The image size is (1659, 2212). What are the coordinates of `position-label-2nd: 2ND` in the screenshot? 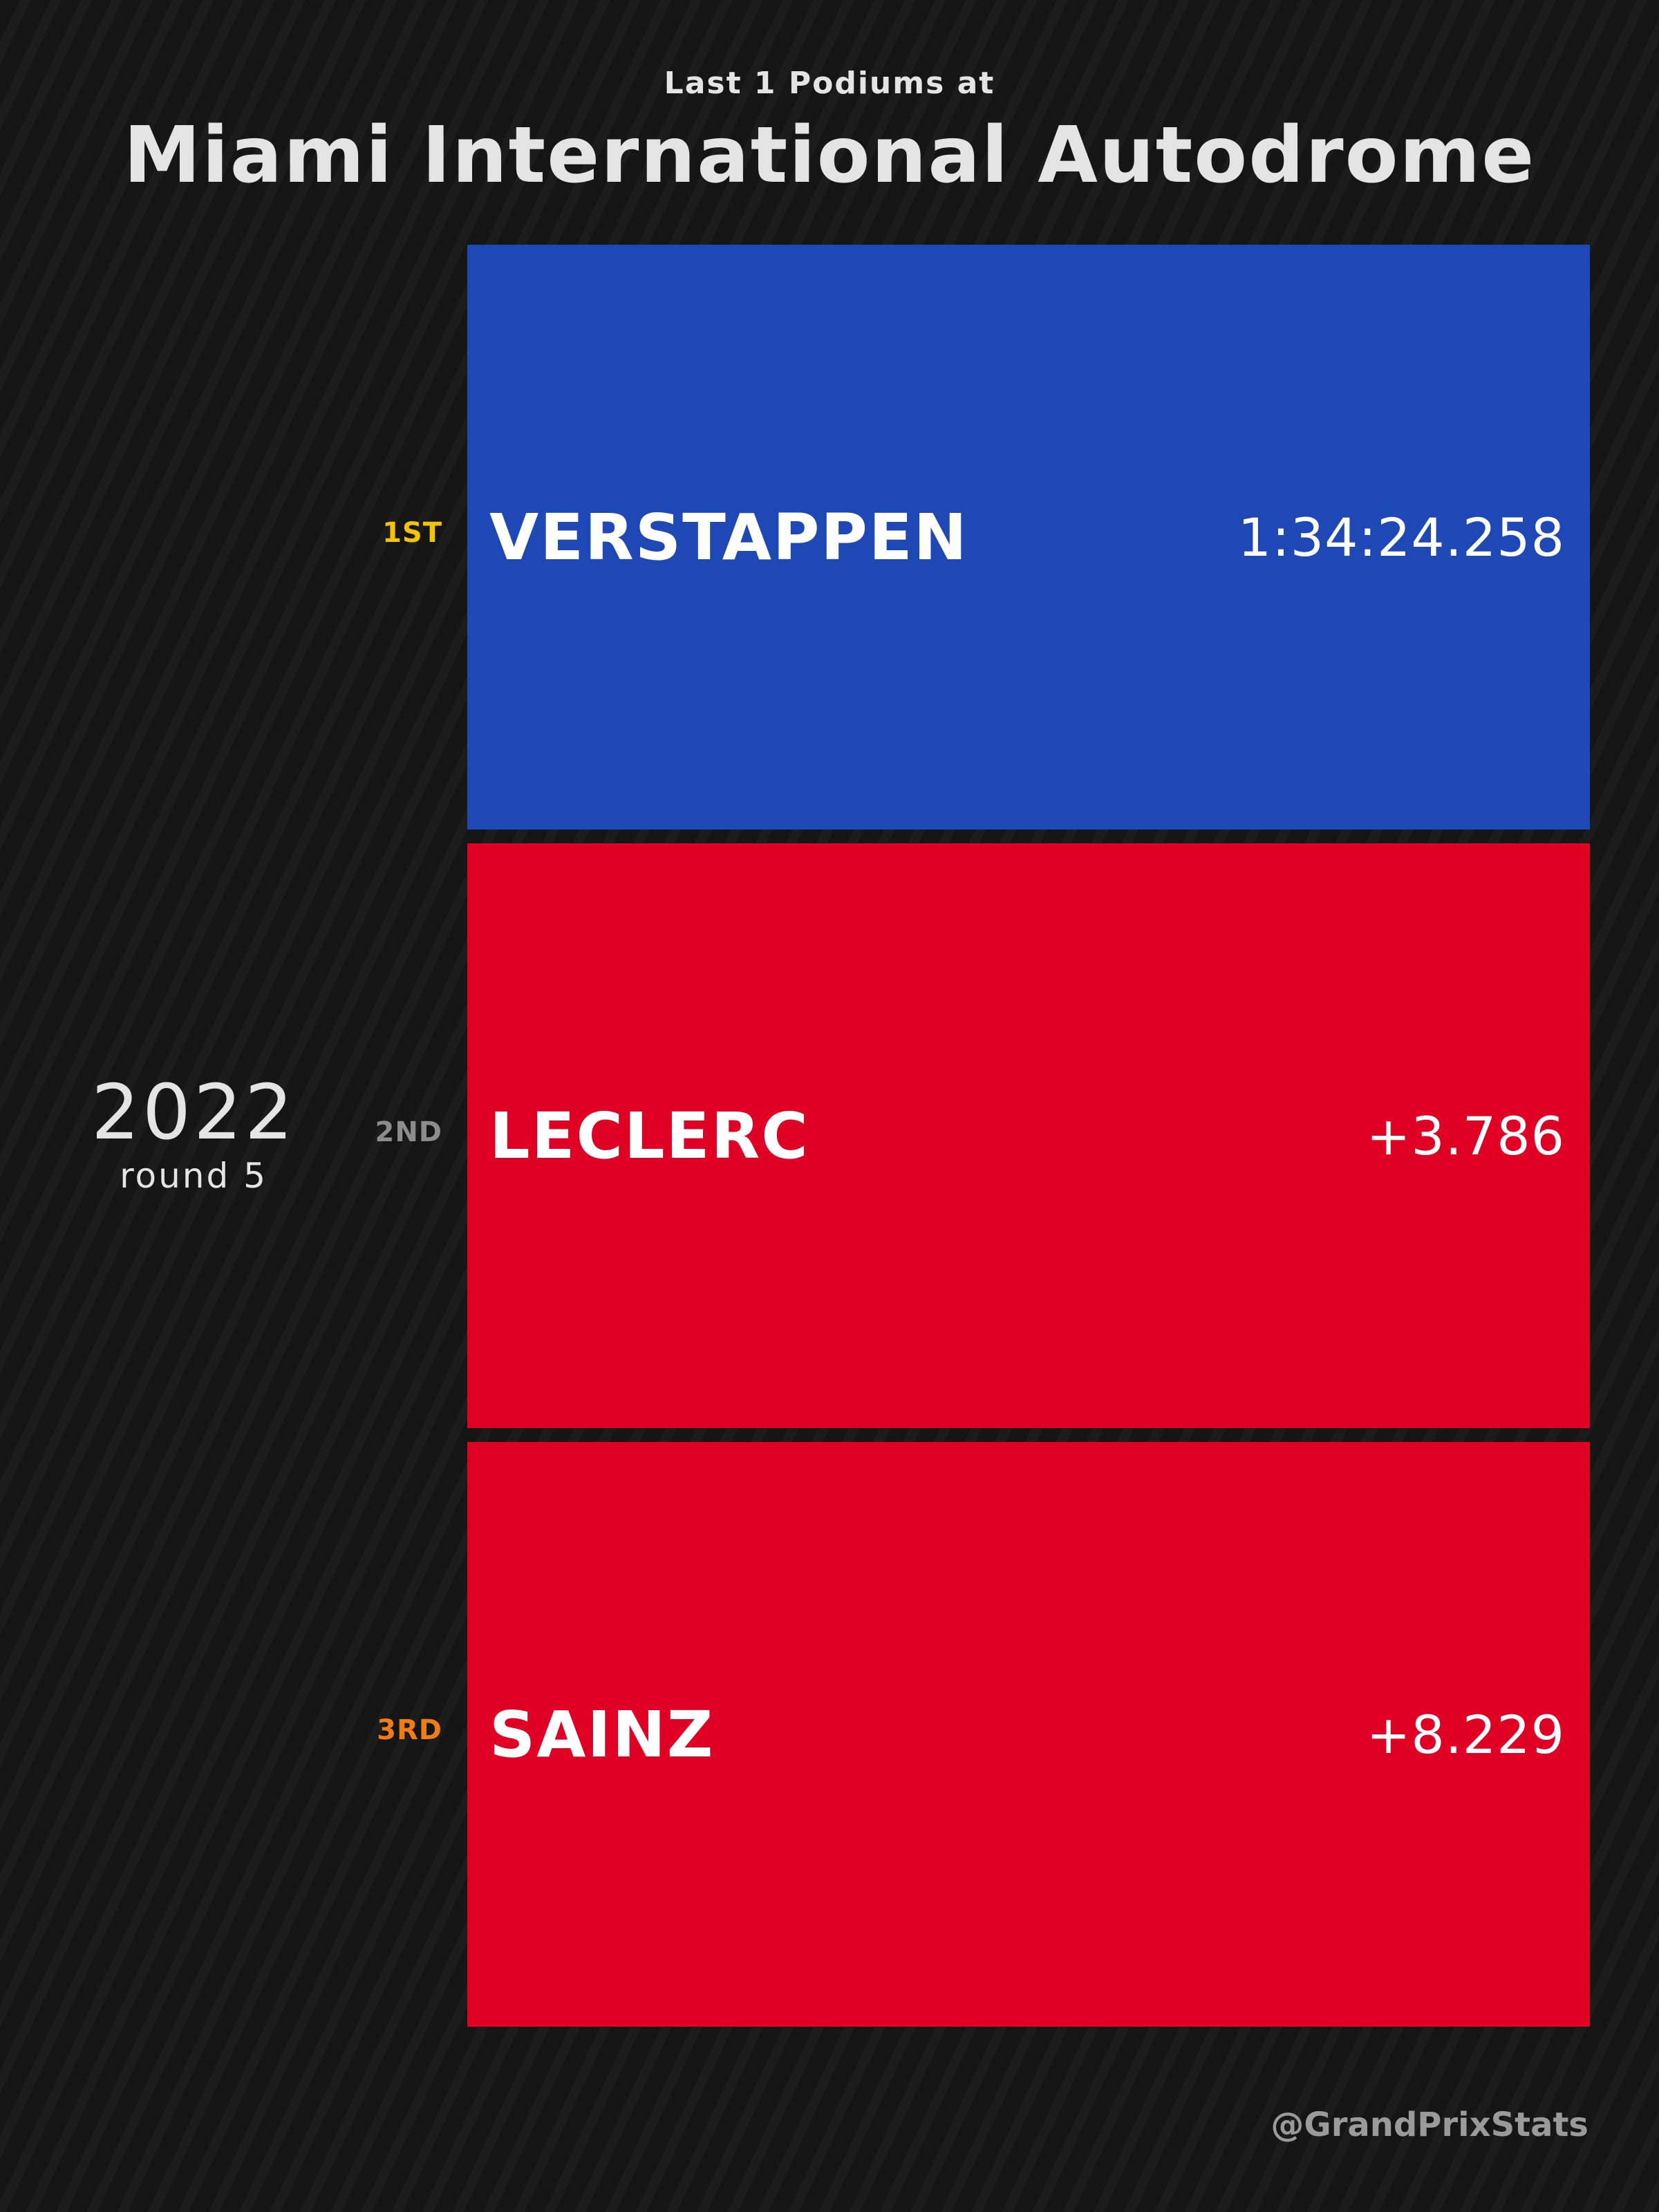 It's located at (408, 1132).